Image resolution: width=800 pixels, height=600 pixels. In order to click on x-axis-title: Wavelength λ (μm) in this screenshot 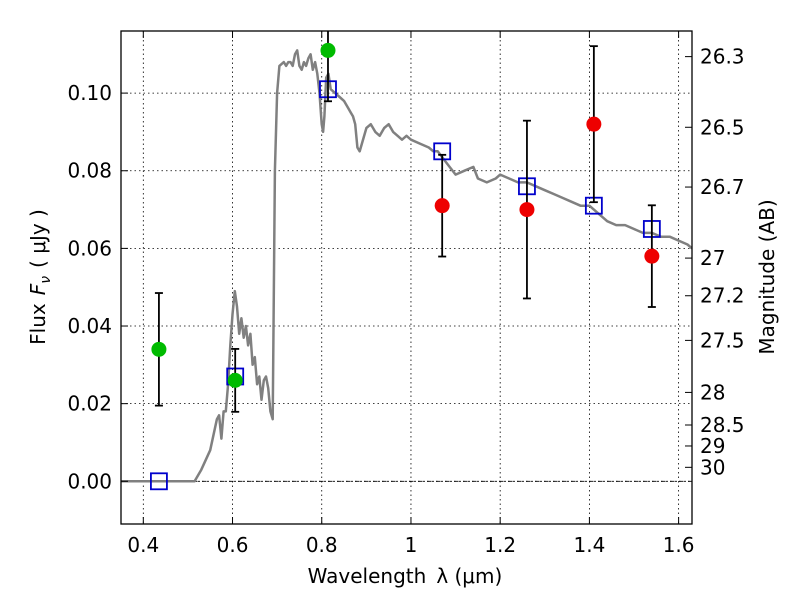, I will do `click(405, 576)`.